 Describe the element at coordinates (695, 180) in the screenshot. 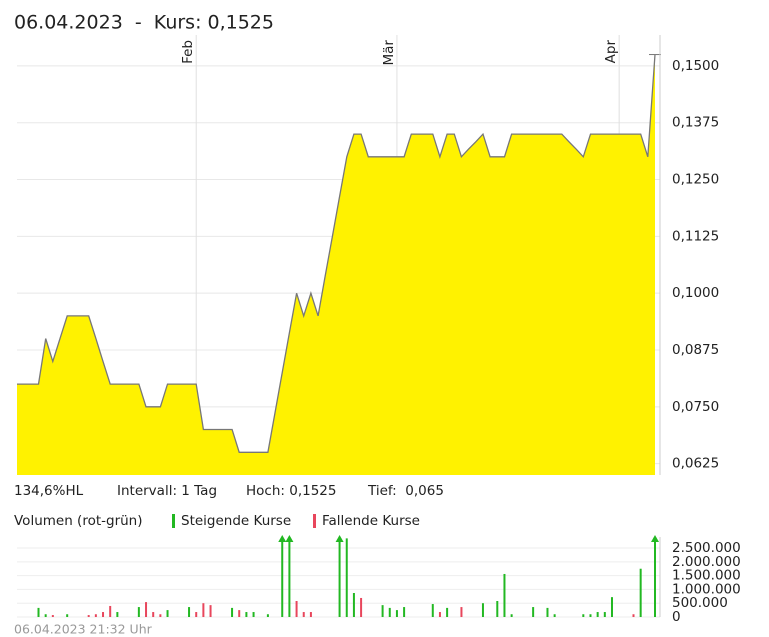

I see `y-tick-label: 0,1250` at that location.